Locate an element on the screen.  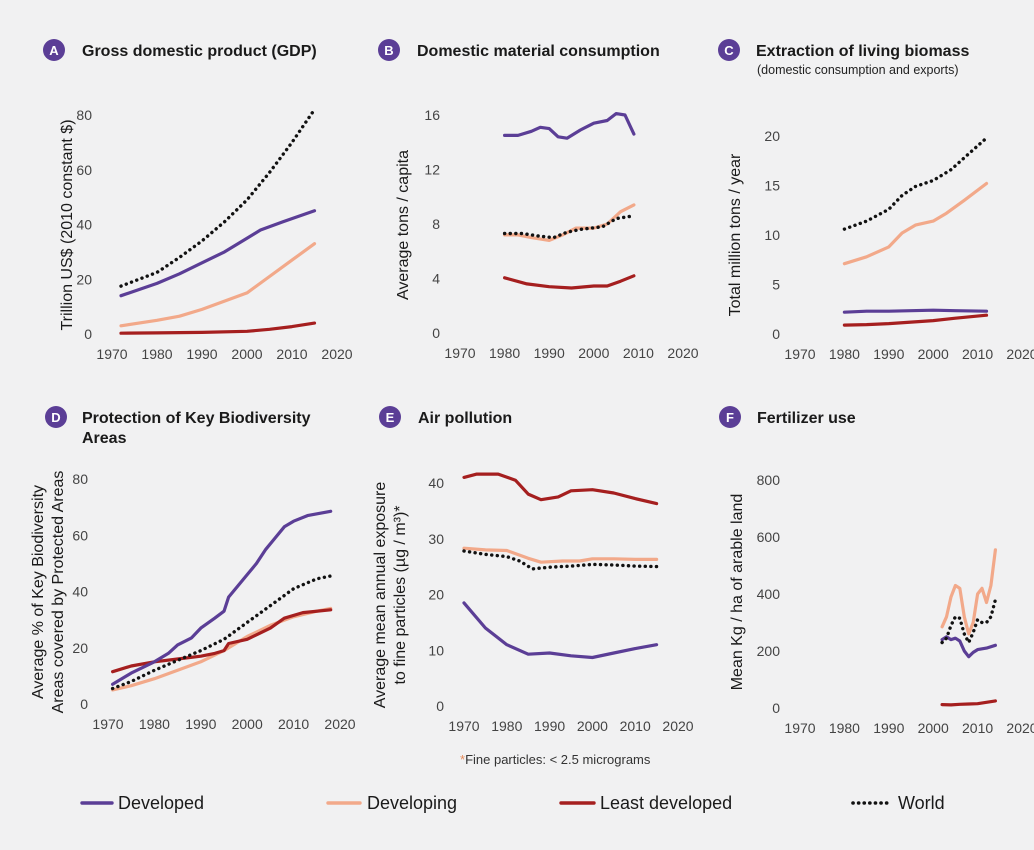
y-tick-label: 200 is located at coordinates (769, 651).